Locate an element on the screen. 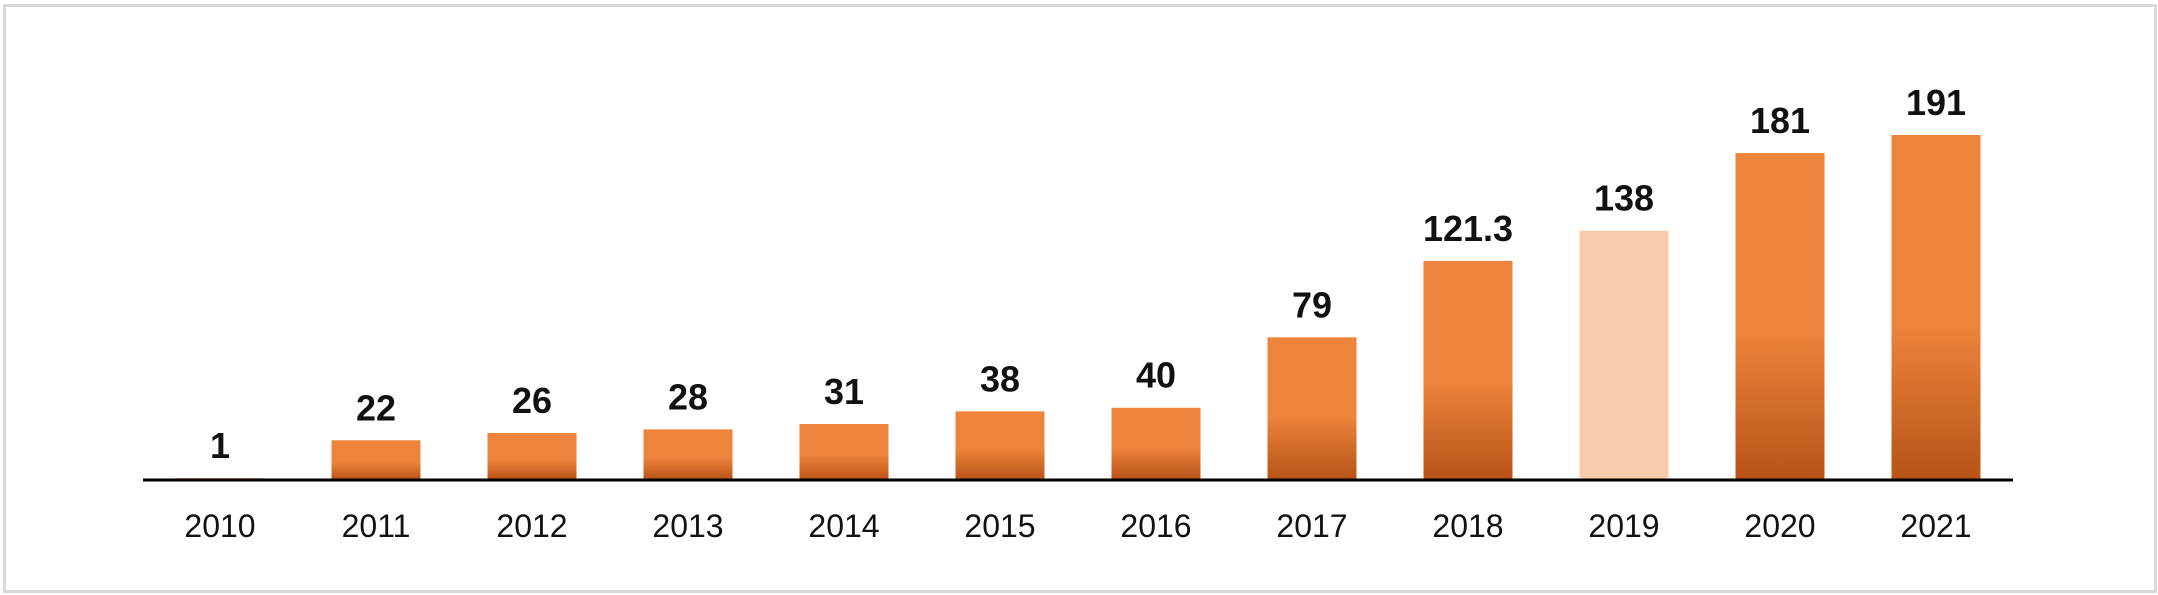 The image size is (2158, 595). bar-2020 is located at coordinates (1780, 317).